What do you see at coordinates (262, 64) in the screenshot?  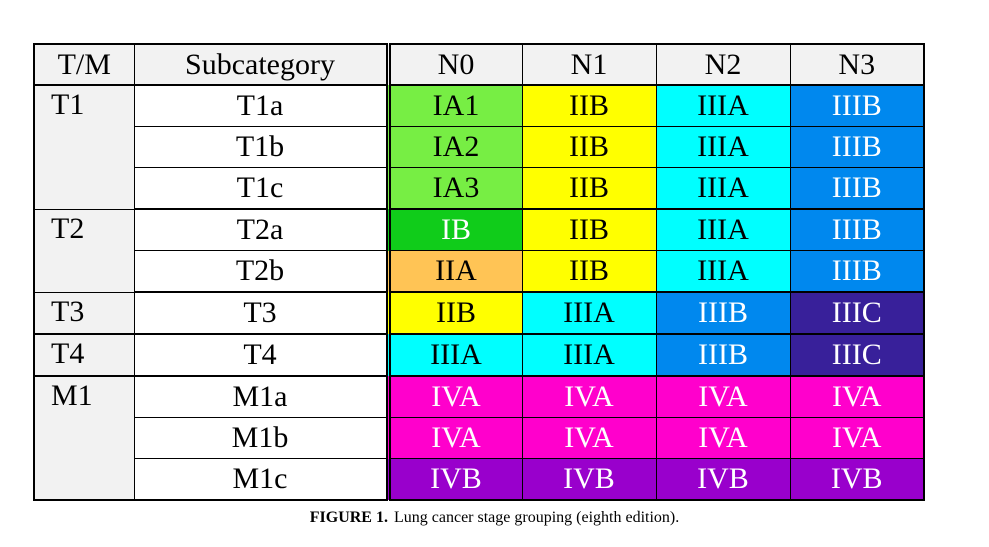 I see `subcategory-header: Subcategory` at bounding box center [262, 64].